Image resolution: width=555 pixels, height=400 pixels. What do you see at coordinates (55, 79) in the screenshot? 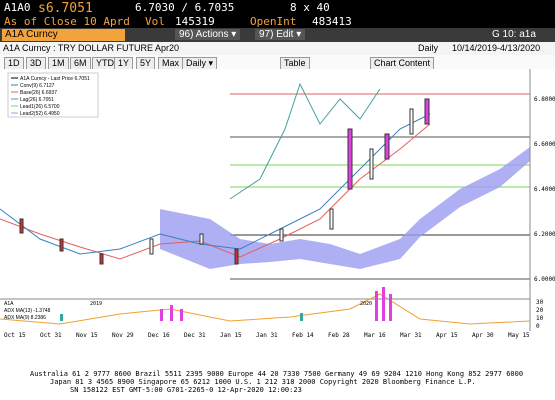
I see `legend-entry: A1A Curncy - Last Price 6.7051` at bounding box center [55, 79].